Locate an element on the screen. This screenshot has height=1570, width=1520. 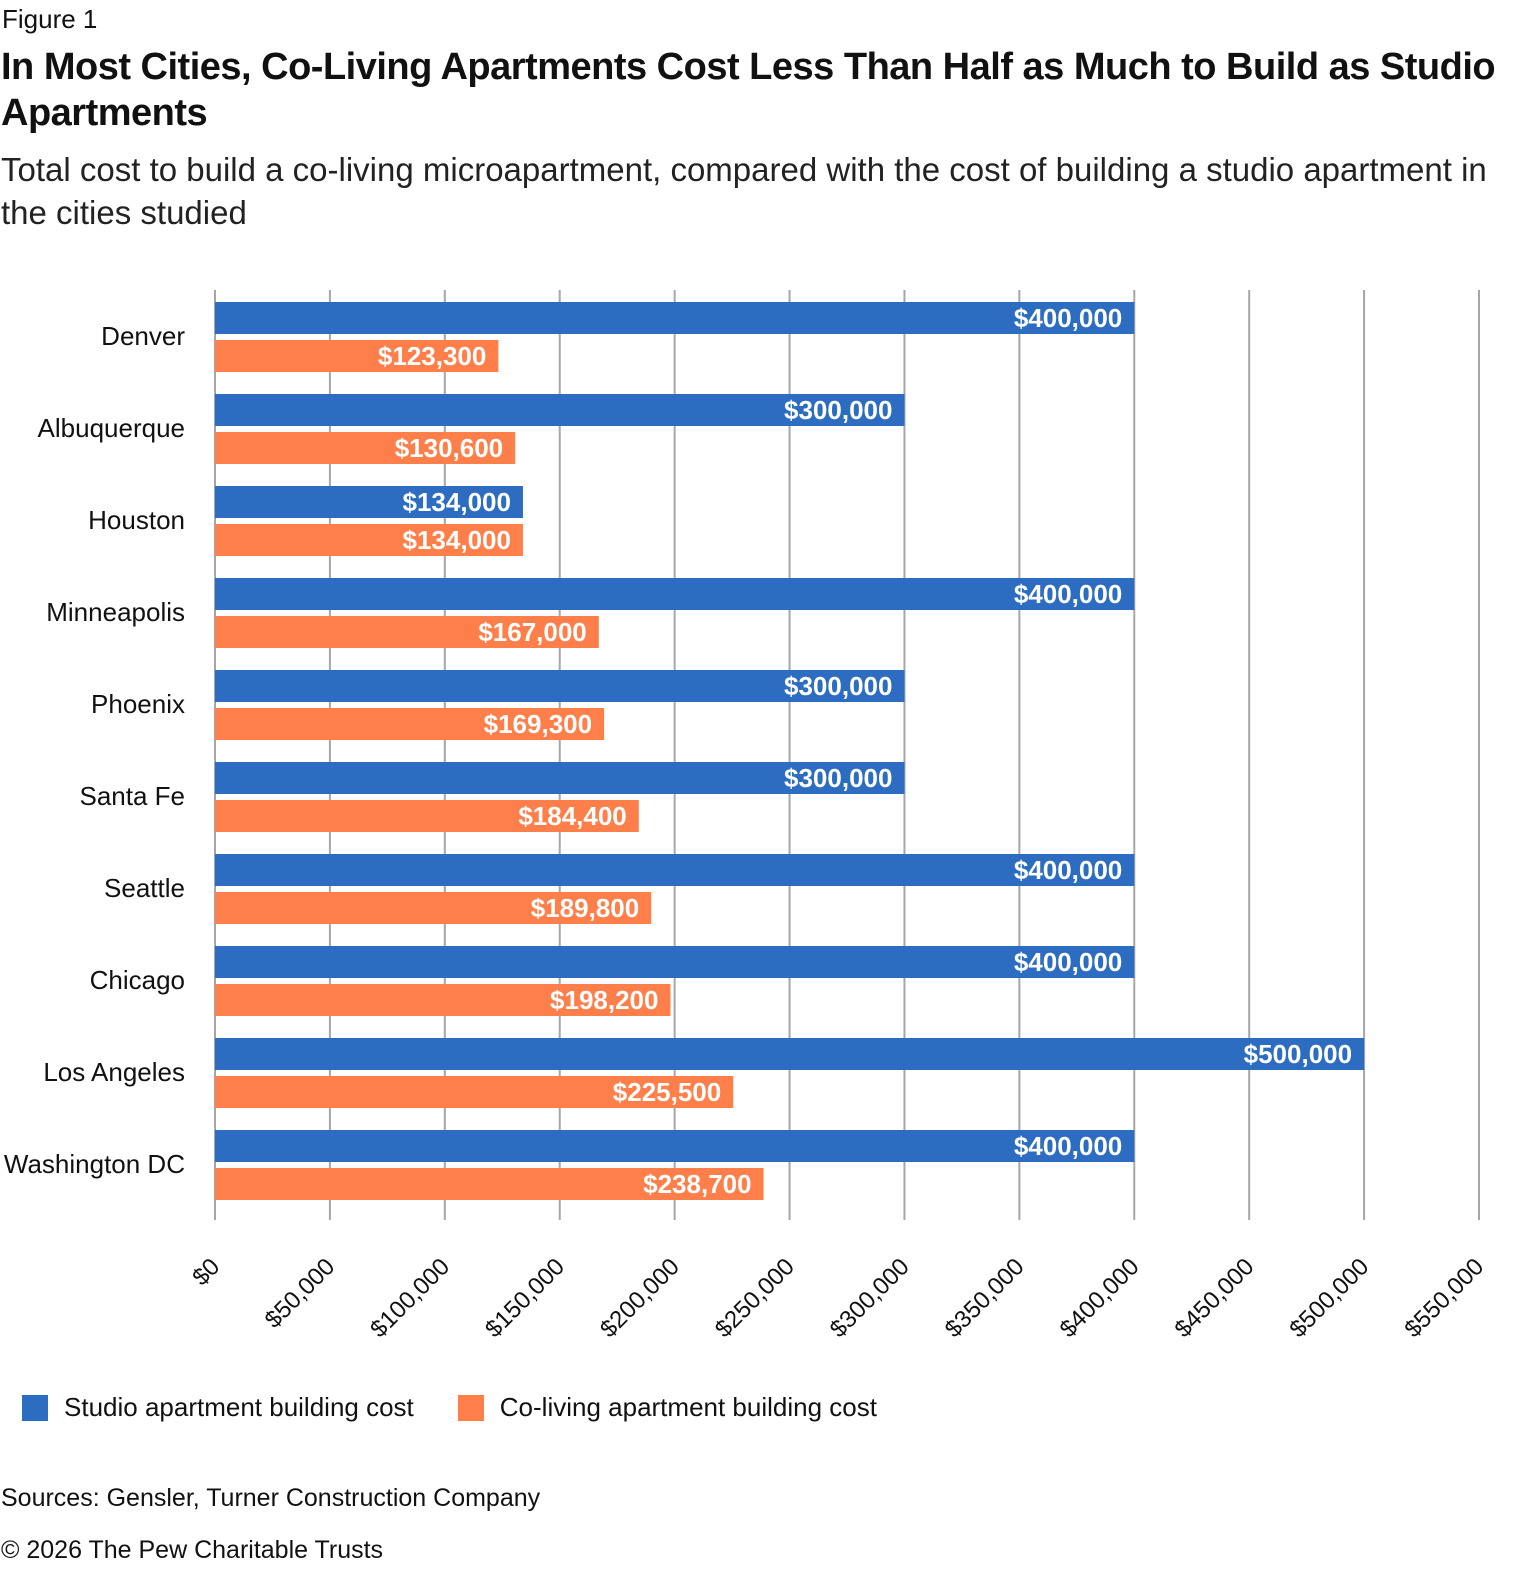
category-label: Santa Fe is located at coordinates (132, 796).